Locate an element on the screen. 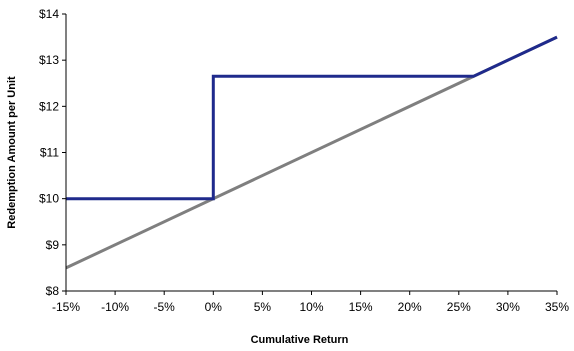 Image resolution: width=574 pixels, height=351 pixels. x-ticks: -15% -10% -5% 0% 5% 10% 15% 20% 25% 30% 35% is located at coordinates (310, 302).